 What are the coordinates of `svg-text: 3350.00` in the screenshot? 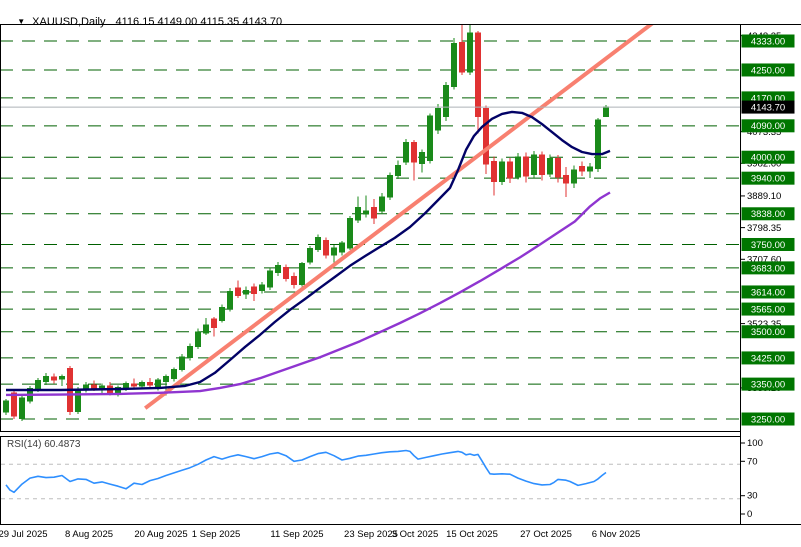 It's located at (768, 385).